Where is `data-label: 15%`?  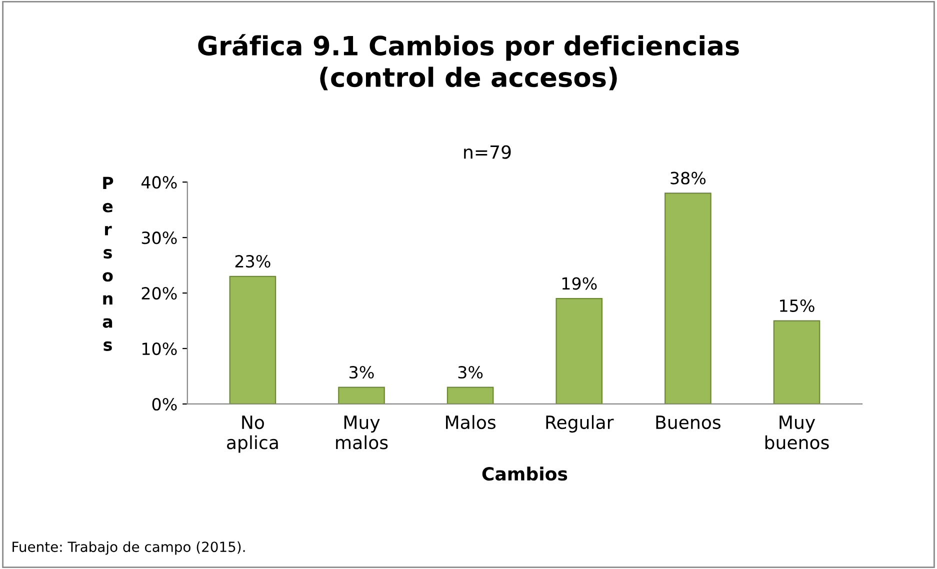 data-label: 15% is located at coordinates (797, 305).